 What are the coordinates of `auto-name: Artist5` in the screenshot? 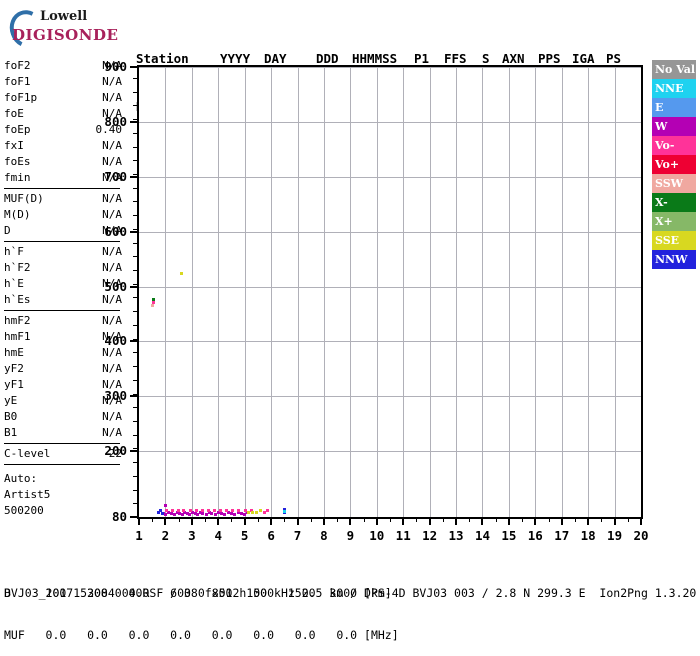 It's located at (27, 494).